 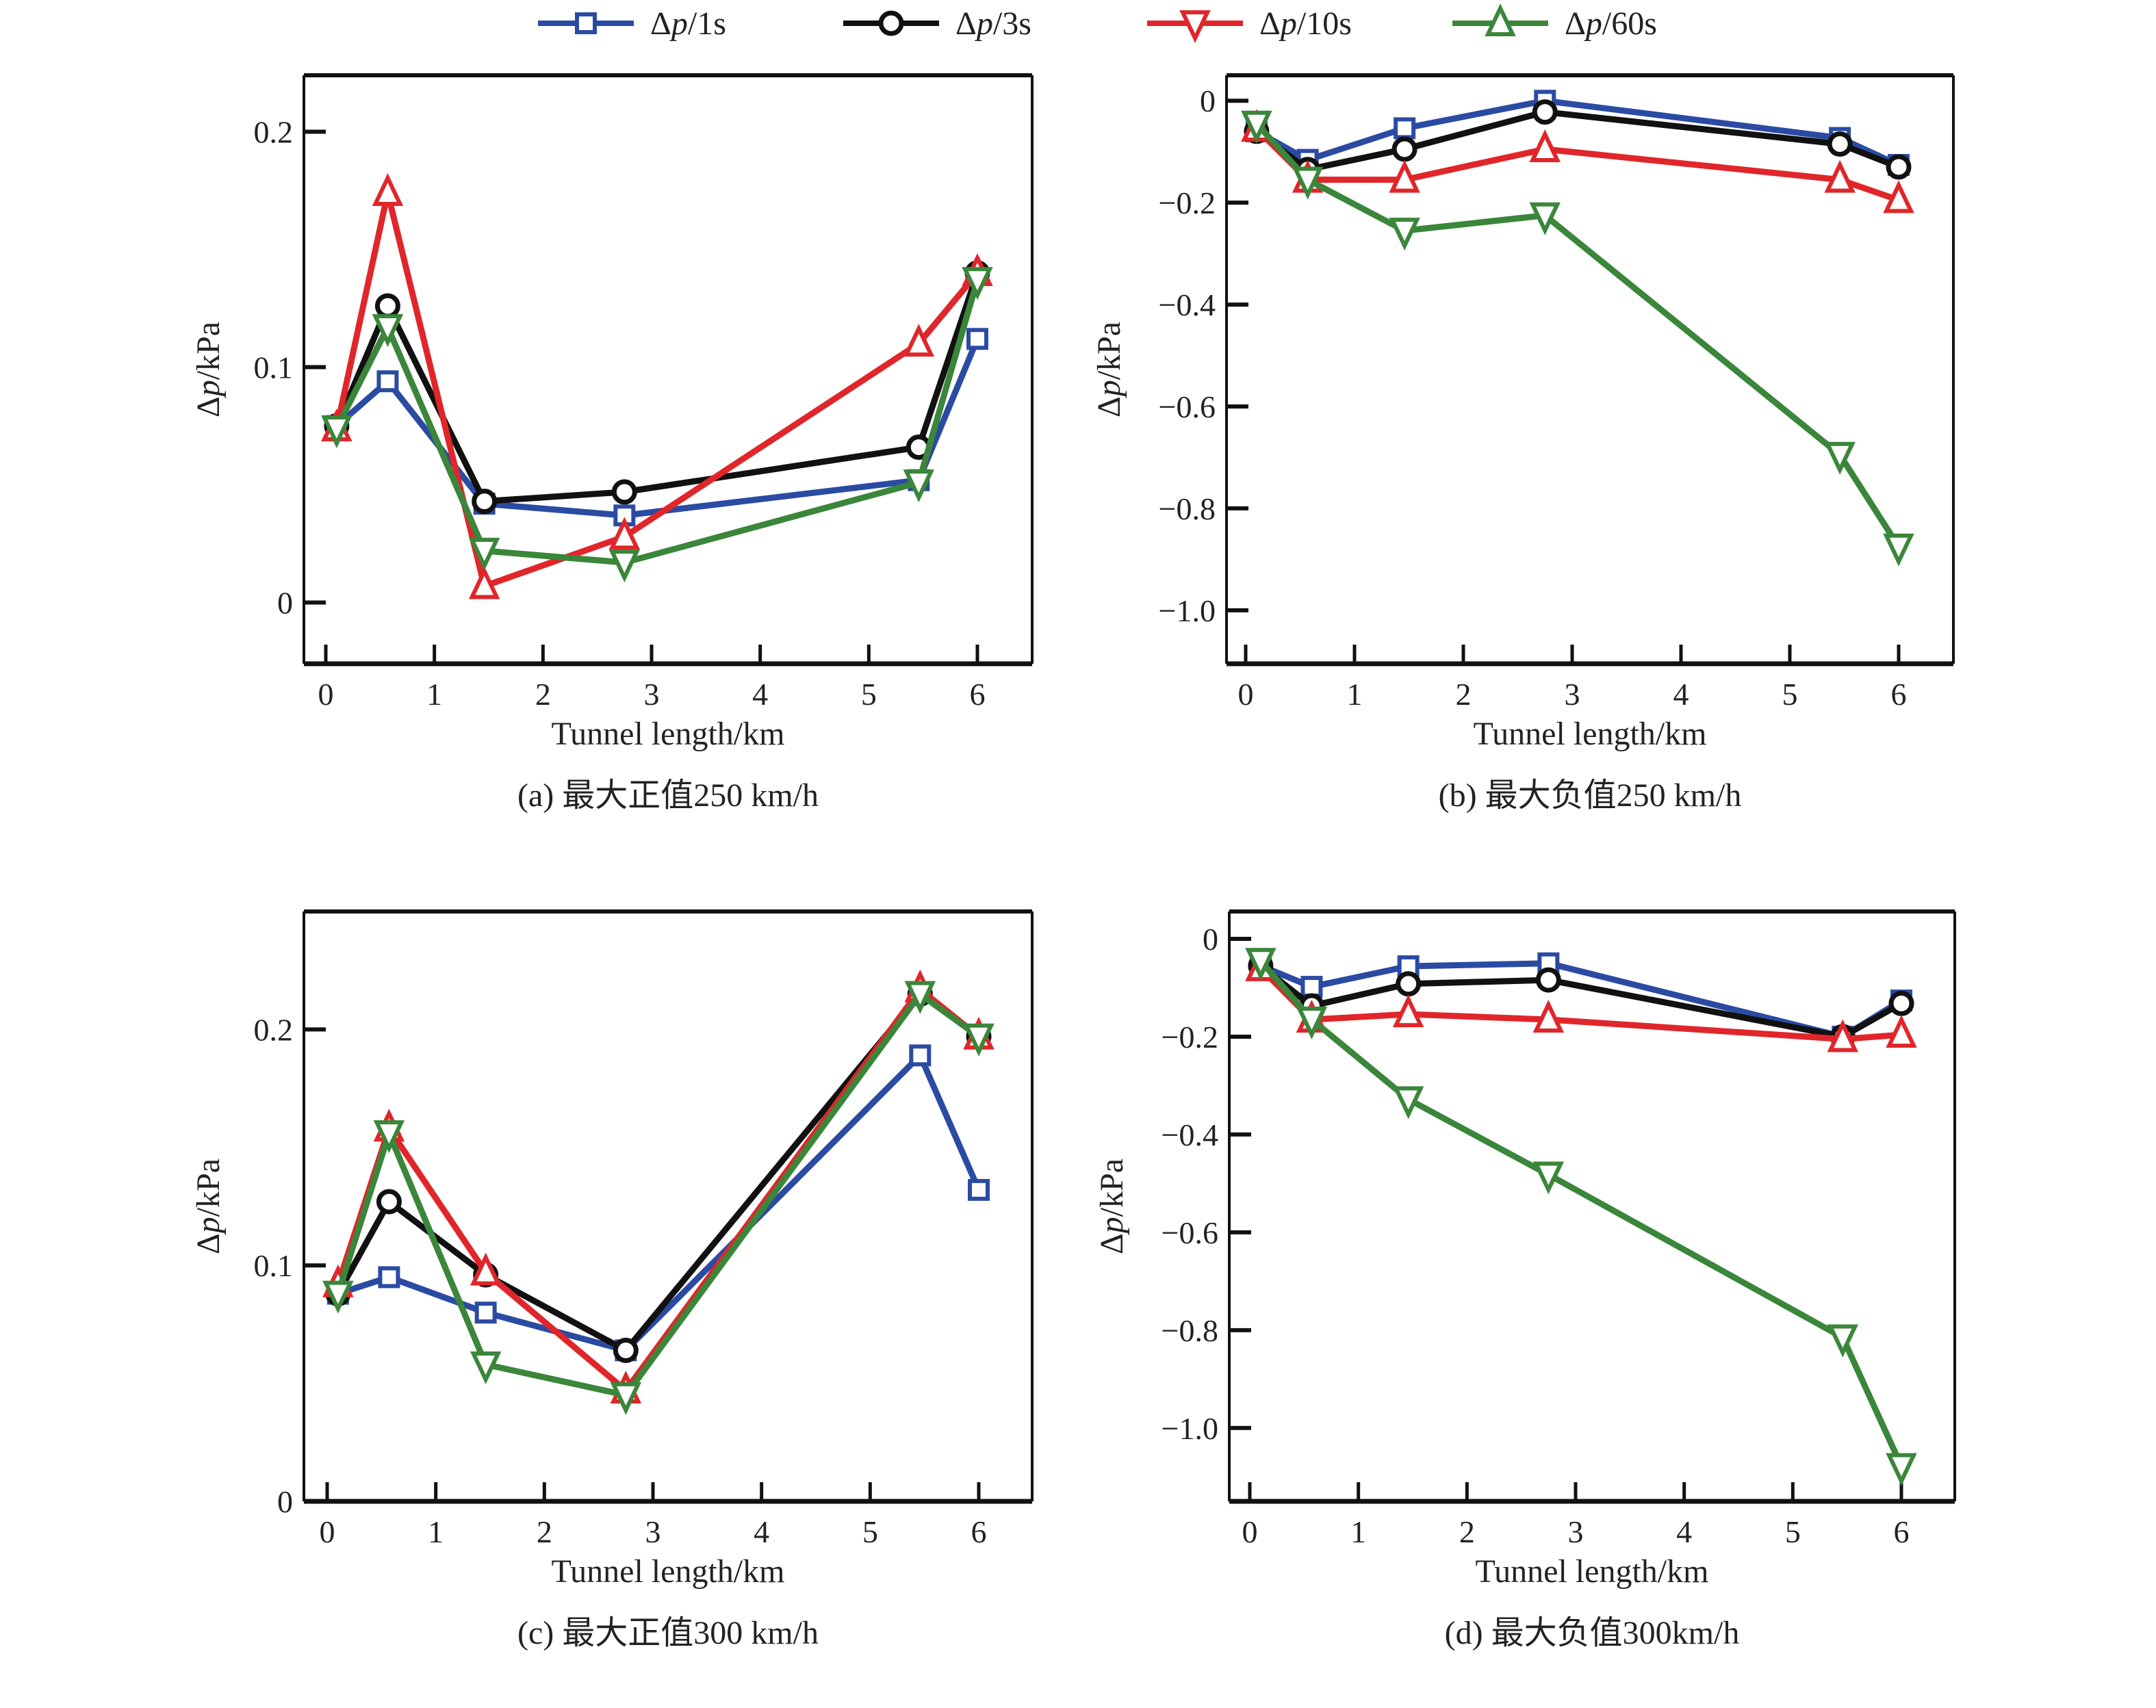 What do you see at coordinates (1590, 796) in the screenshot?
I see `panel-caption: (b) 最大负值250 km/h` at bounding box center [1590, 796].